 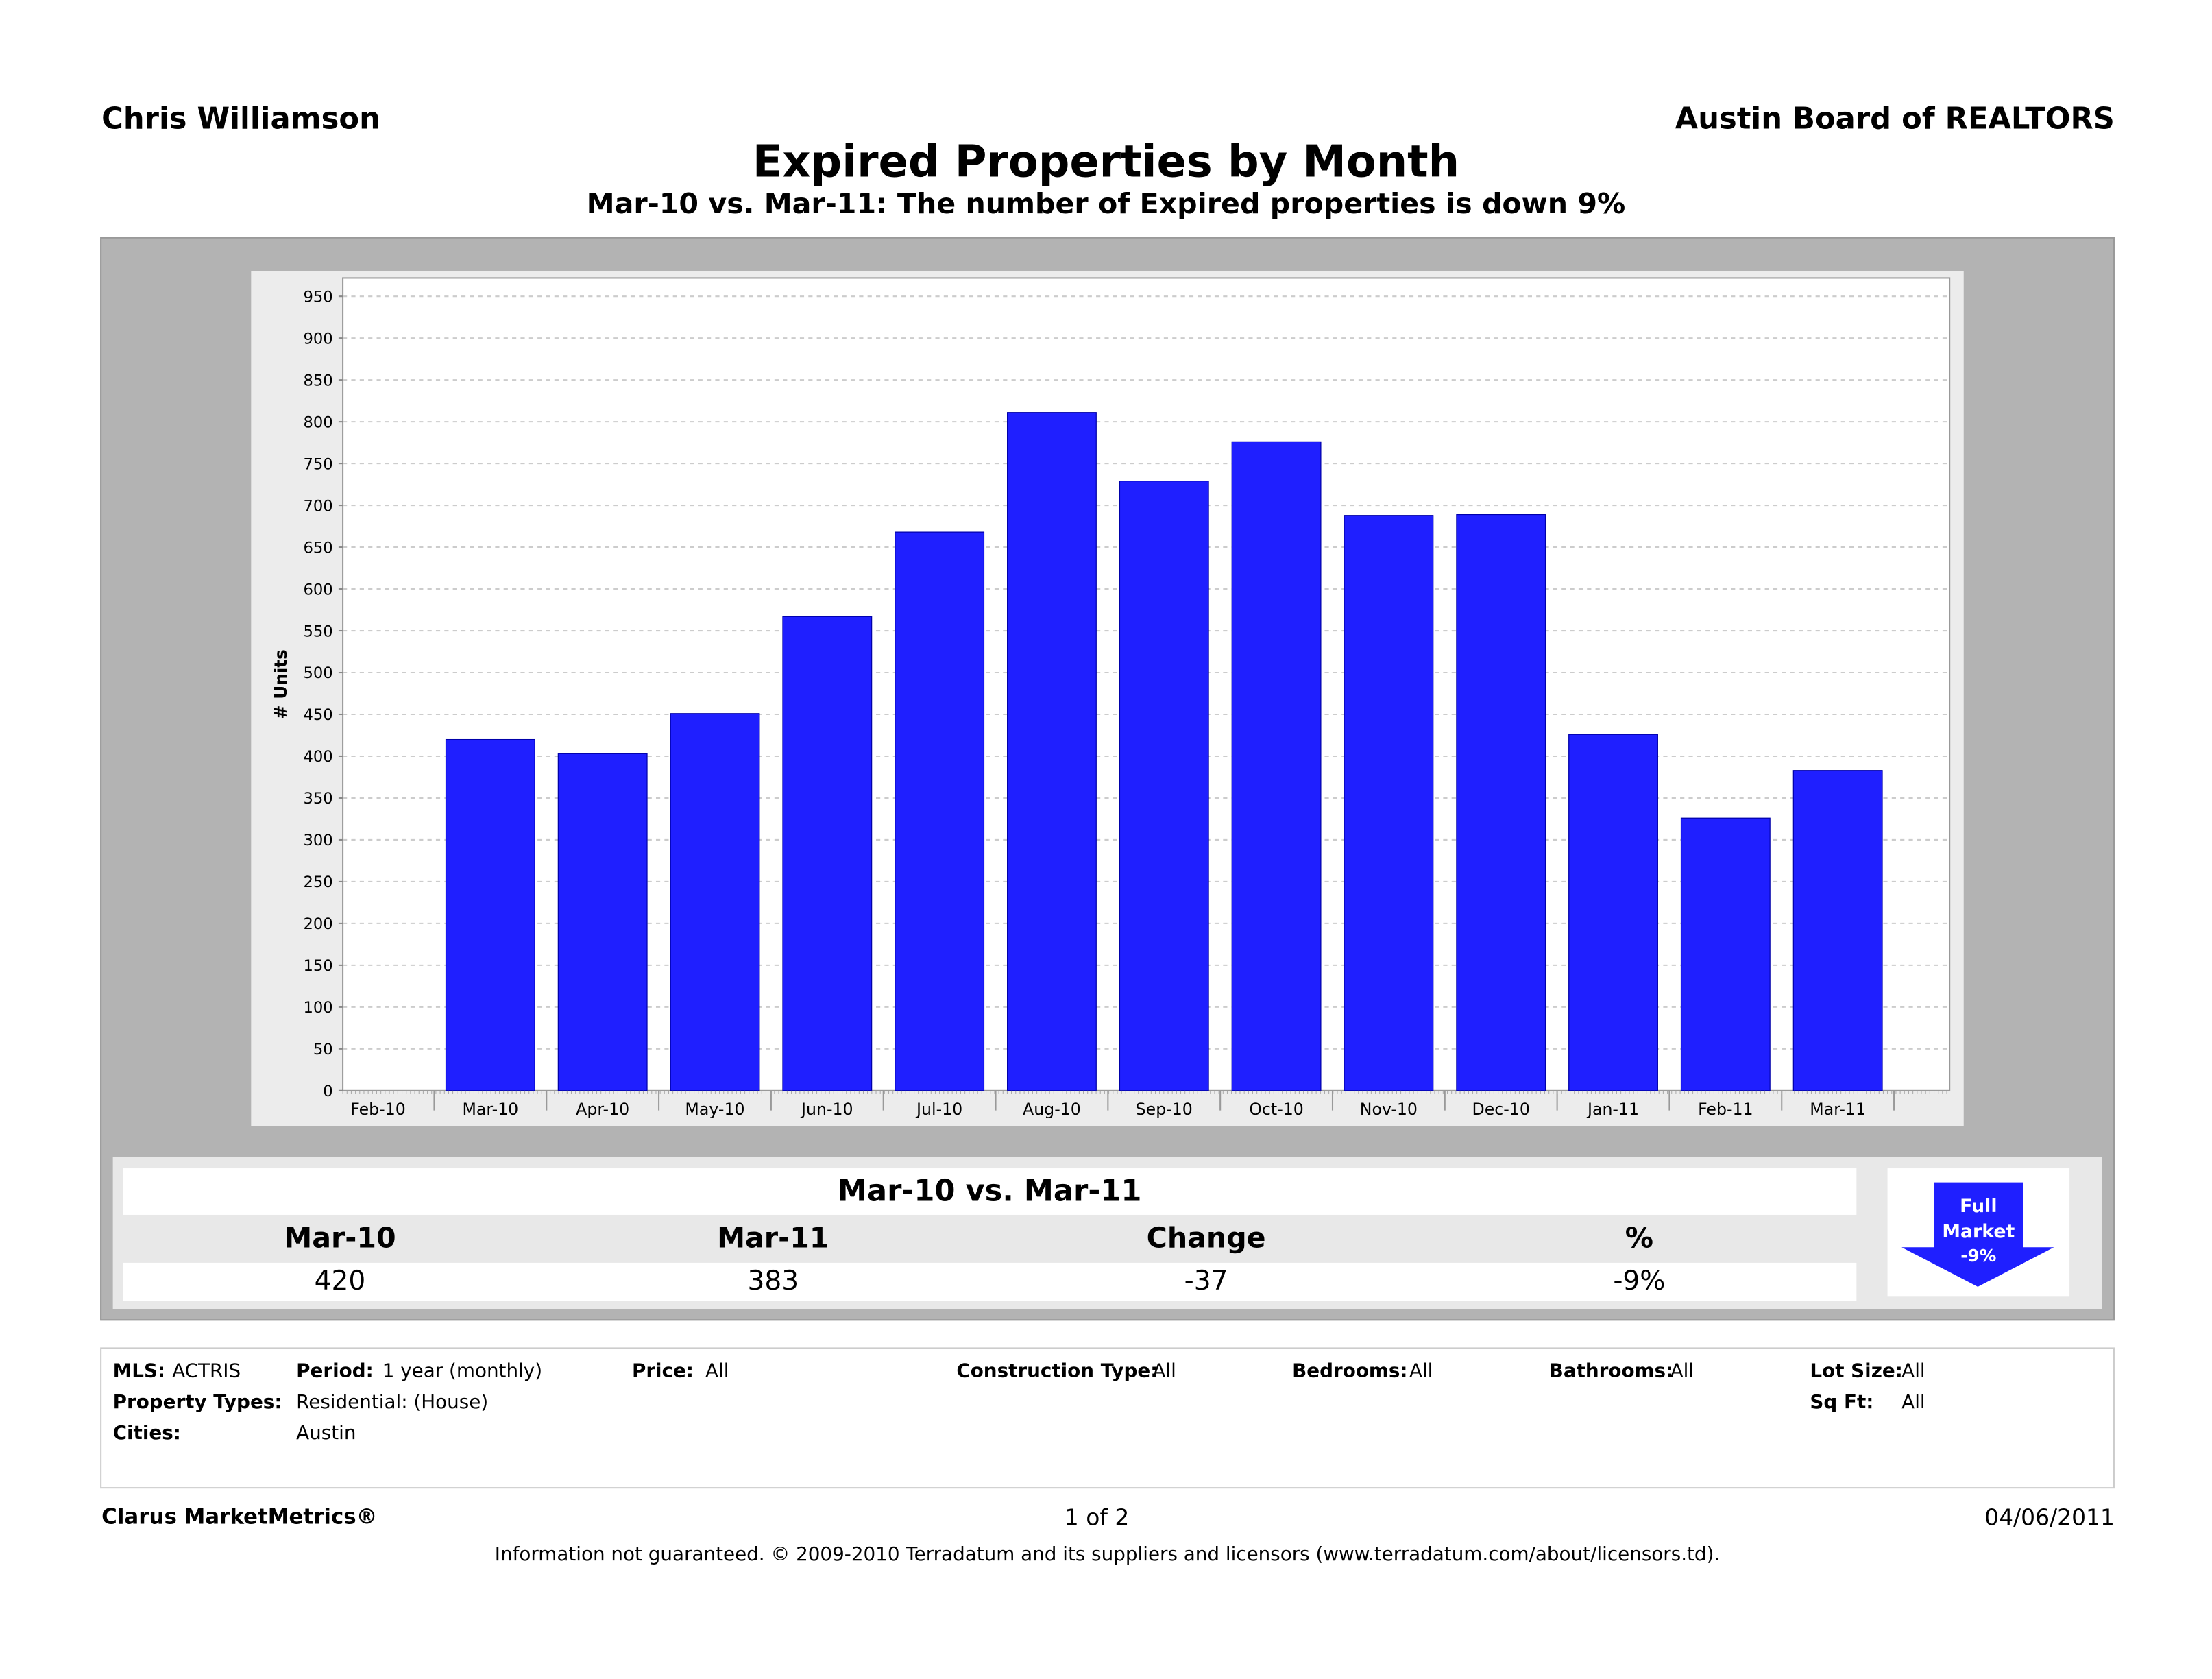 I want to click on construction-value: All, so click(x=1164, y=1371).